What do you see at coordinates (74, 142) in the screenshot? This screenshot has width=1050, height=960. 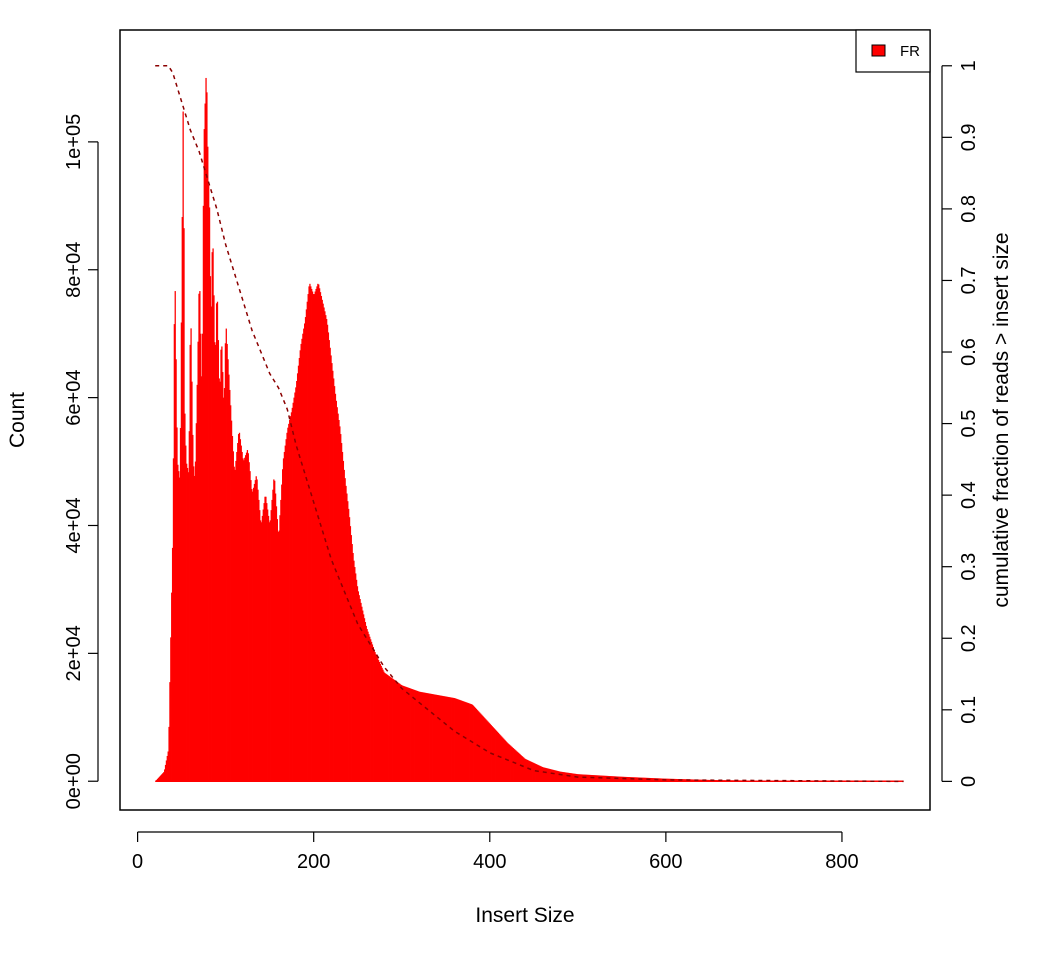 I see `y-tick-label: 1e+05` at bounding box center [74, 142].